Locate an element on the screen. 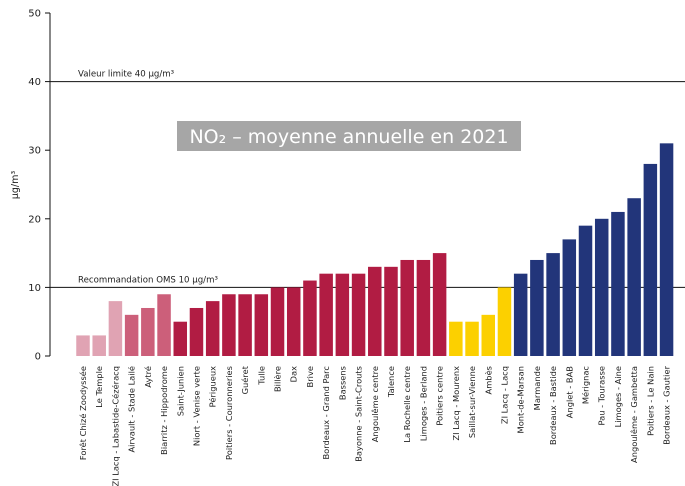  x-category-label: Guéret is located at coordinates (245, 379).